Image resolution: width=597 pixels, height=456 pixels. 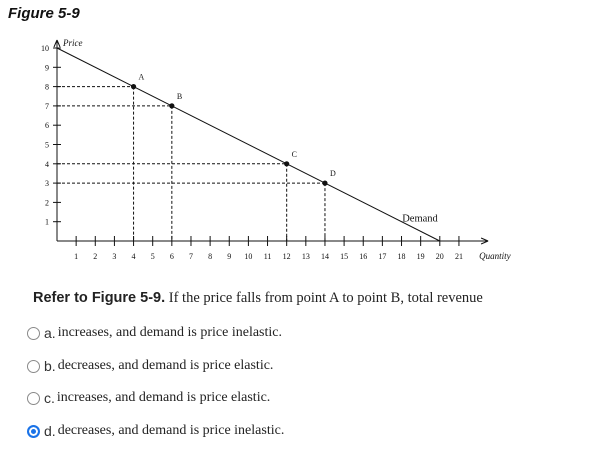 I want to click on option-letter: d., so click(x=50, y=431).